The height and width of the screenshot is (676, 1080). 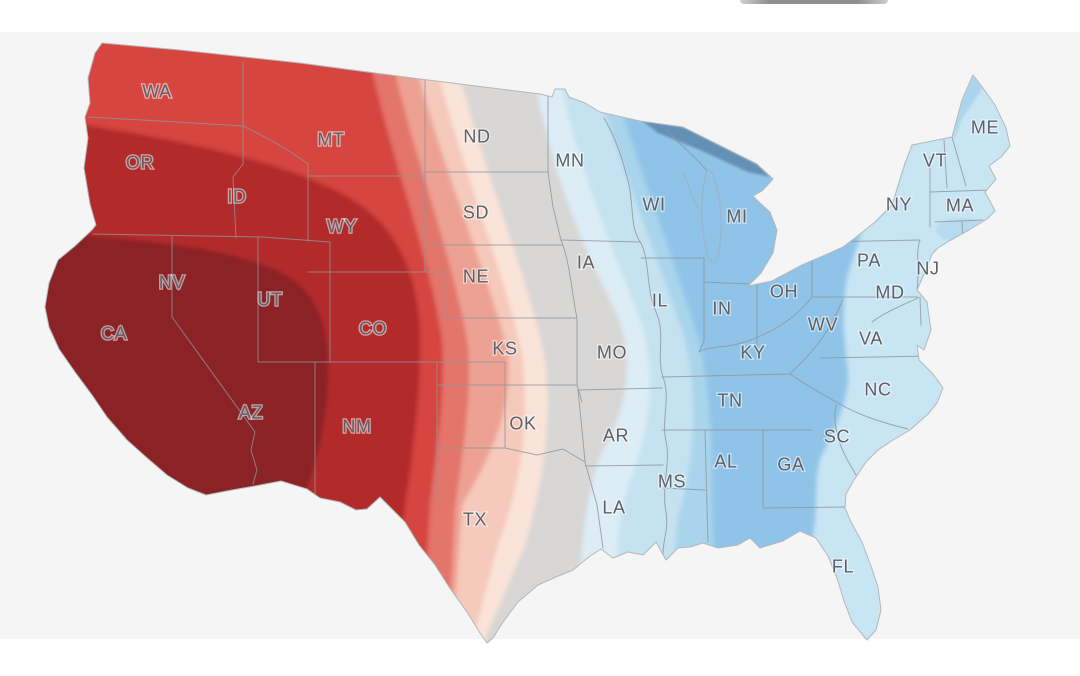 What do you see at coordinates (356, 426) in the screenshot?
I see `state-label-nm: NM` at bounding box center [356, 426].